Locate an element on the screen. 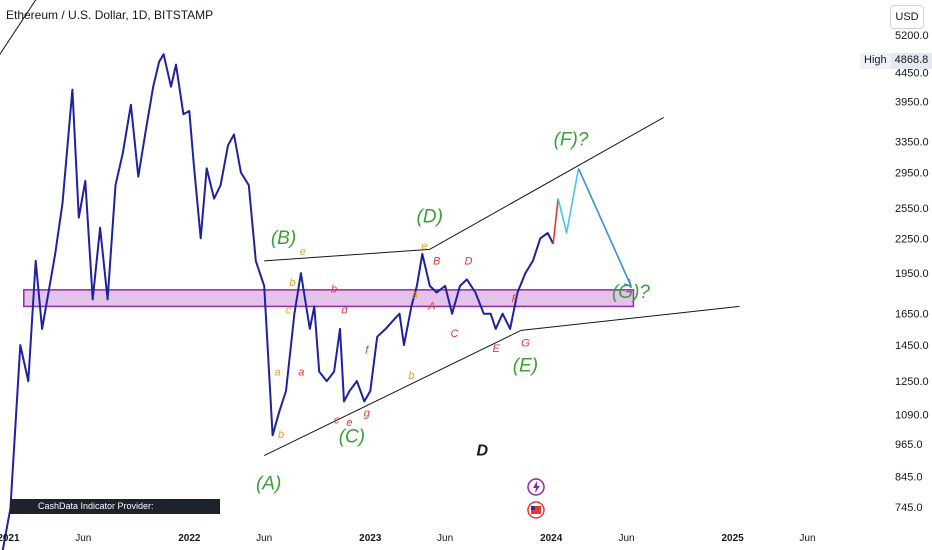  x-axis: 2021 Jun 2022 Jun 2023 Jun 2024 Jun 2025 Jun is located at coordinates (408, 538).